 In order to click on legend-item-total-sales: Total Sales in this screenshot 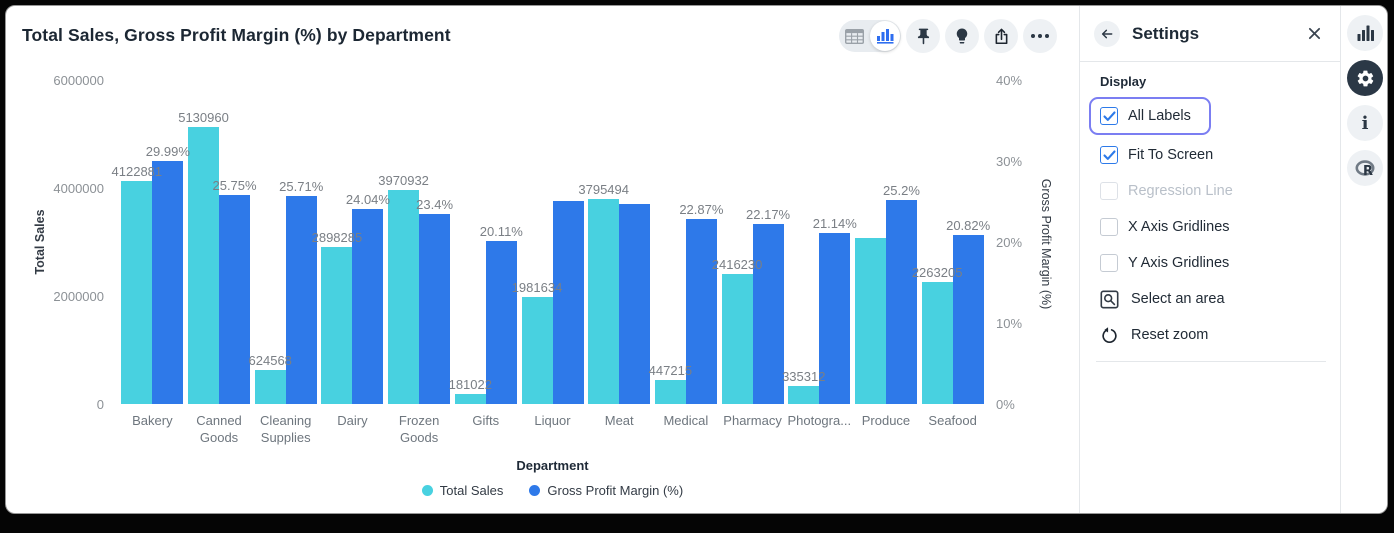, I will do `click(462, 490)`.